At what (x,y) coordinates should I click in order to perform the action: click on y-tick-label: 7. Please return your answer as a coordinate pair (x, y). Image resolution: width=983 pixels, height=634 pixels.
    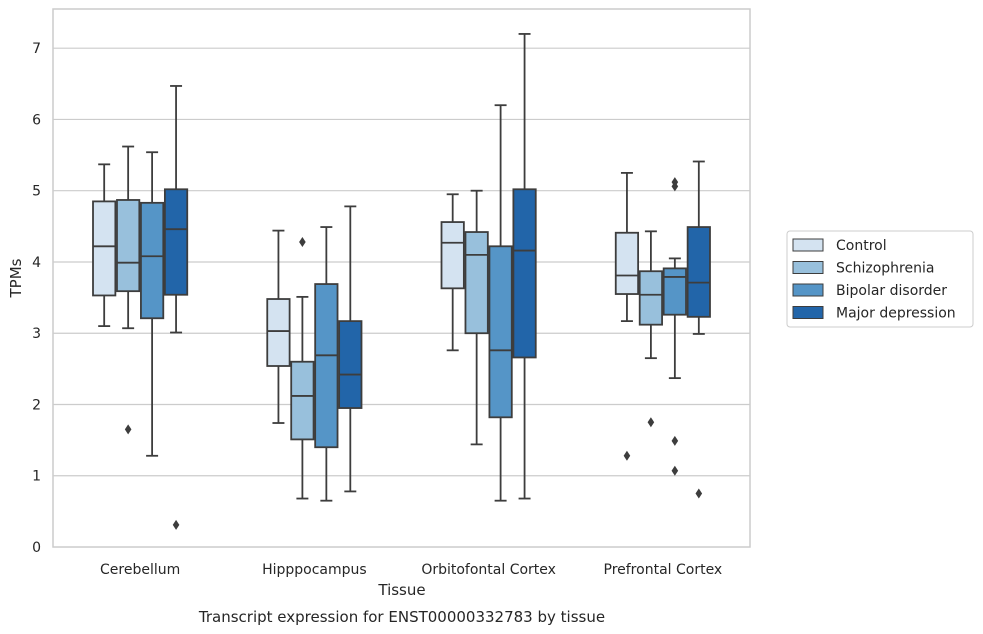
    Looking at the image, I should click on (36, 49).